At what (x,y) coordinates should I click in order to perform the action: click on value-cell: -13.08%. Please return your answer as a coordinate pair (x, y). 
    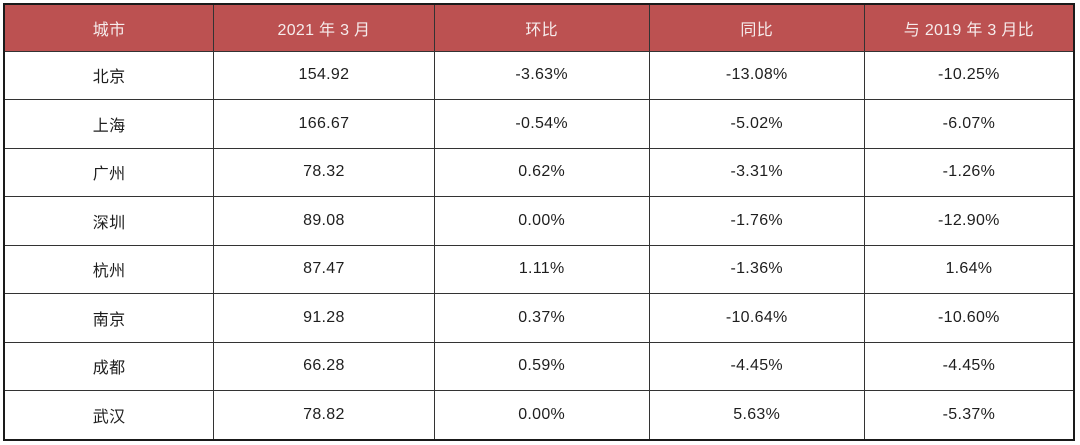
    Looking at the image, I should click on (756, 75).